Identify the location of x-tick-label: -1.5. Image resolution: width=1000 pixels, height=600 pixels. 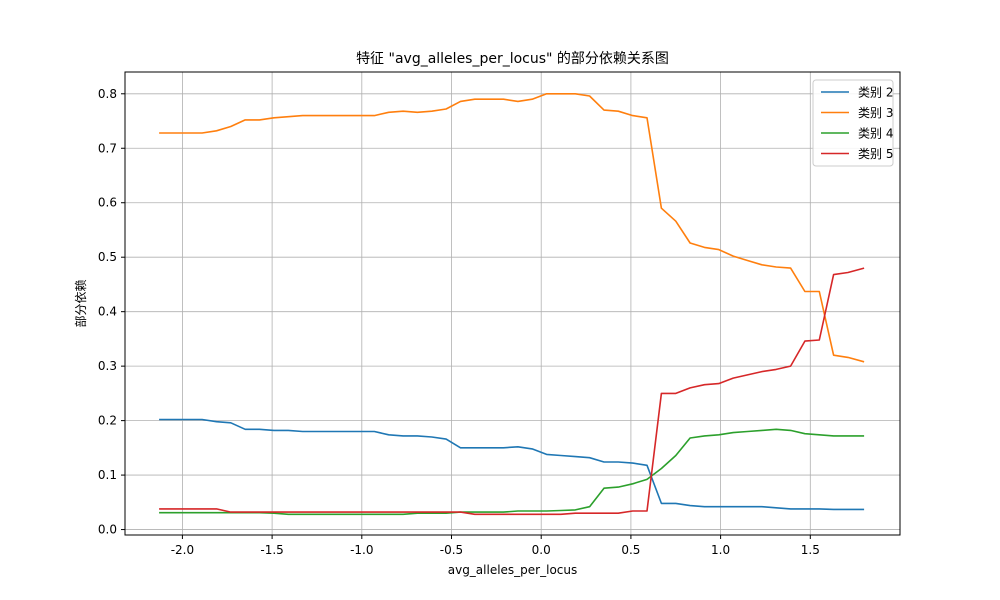
(271, 550).